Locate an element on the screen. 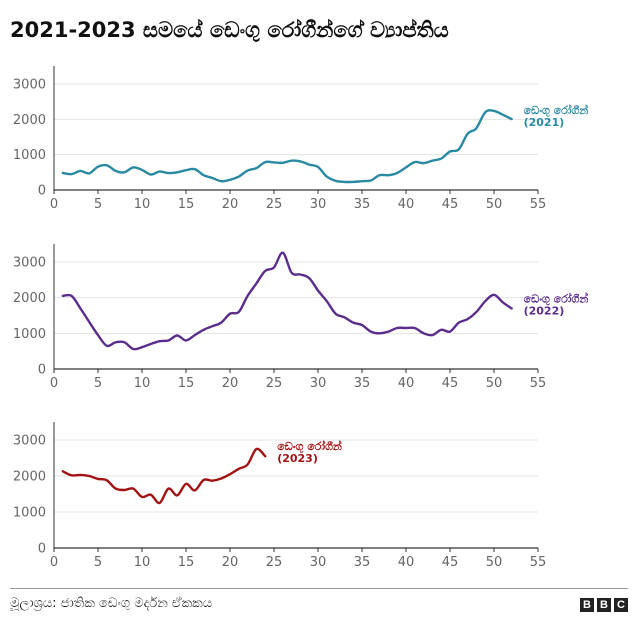  series-label-year: (2022) is located at coordinates (544, 310).